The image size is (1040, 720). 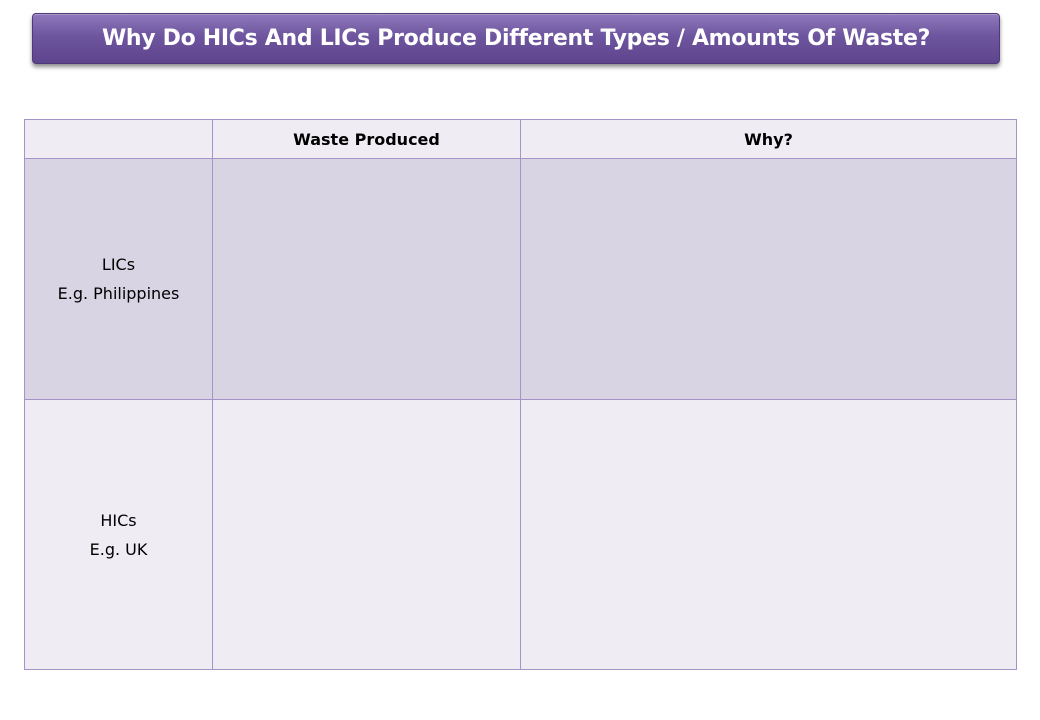 I want to click on row-label-hics-title: HICs, so click(x=118, y=520).